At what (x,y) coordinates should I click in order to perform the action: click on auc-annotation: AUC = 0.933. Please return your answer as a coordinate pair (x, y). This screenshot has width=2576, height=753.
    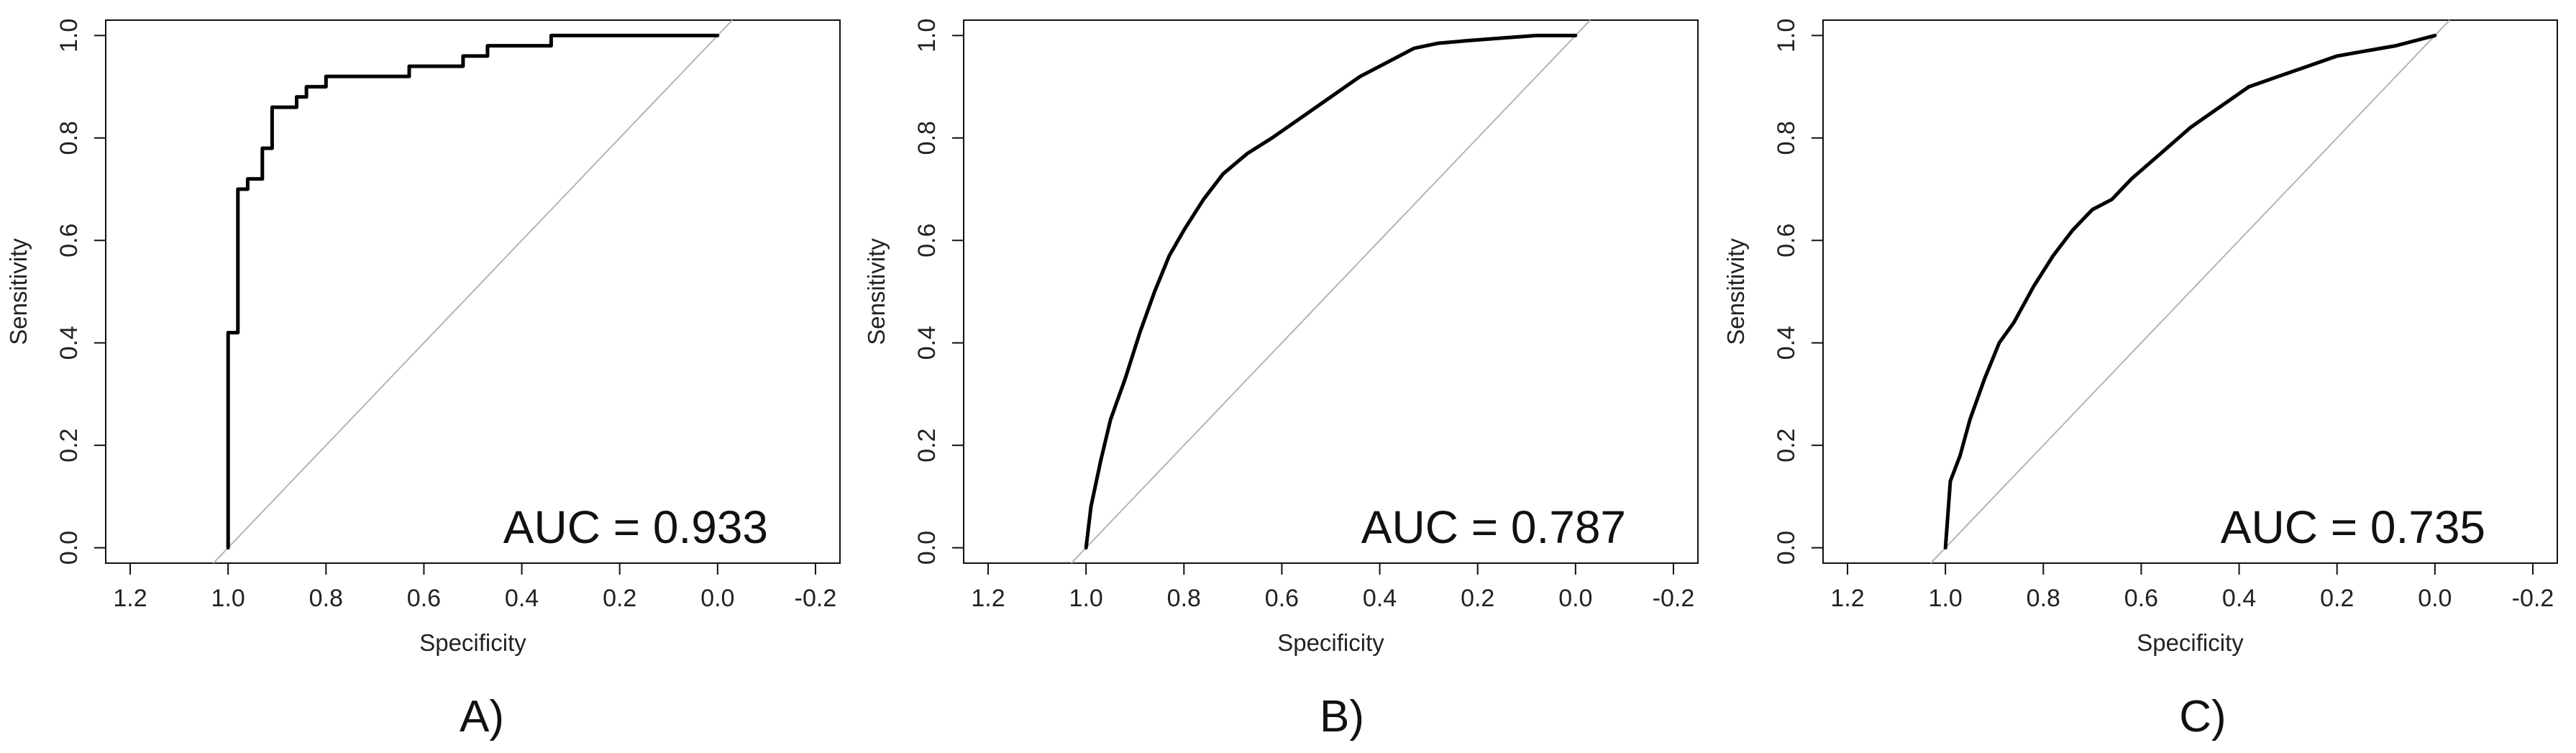
    Looking at the image, I should click on (635, 527).